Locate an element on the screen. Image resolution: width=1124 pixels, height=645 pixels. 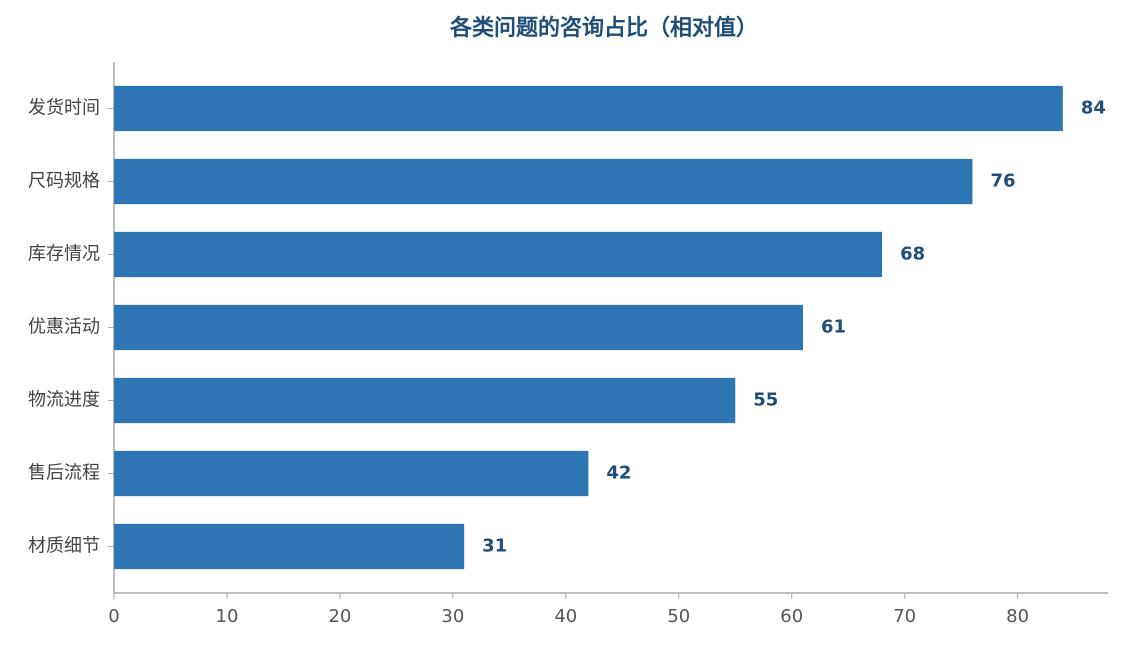
x-tick-label: 0 is located at coordinates (113, 616).